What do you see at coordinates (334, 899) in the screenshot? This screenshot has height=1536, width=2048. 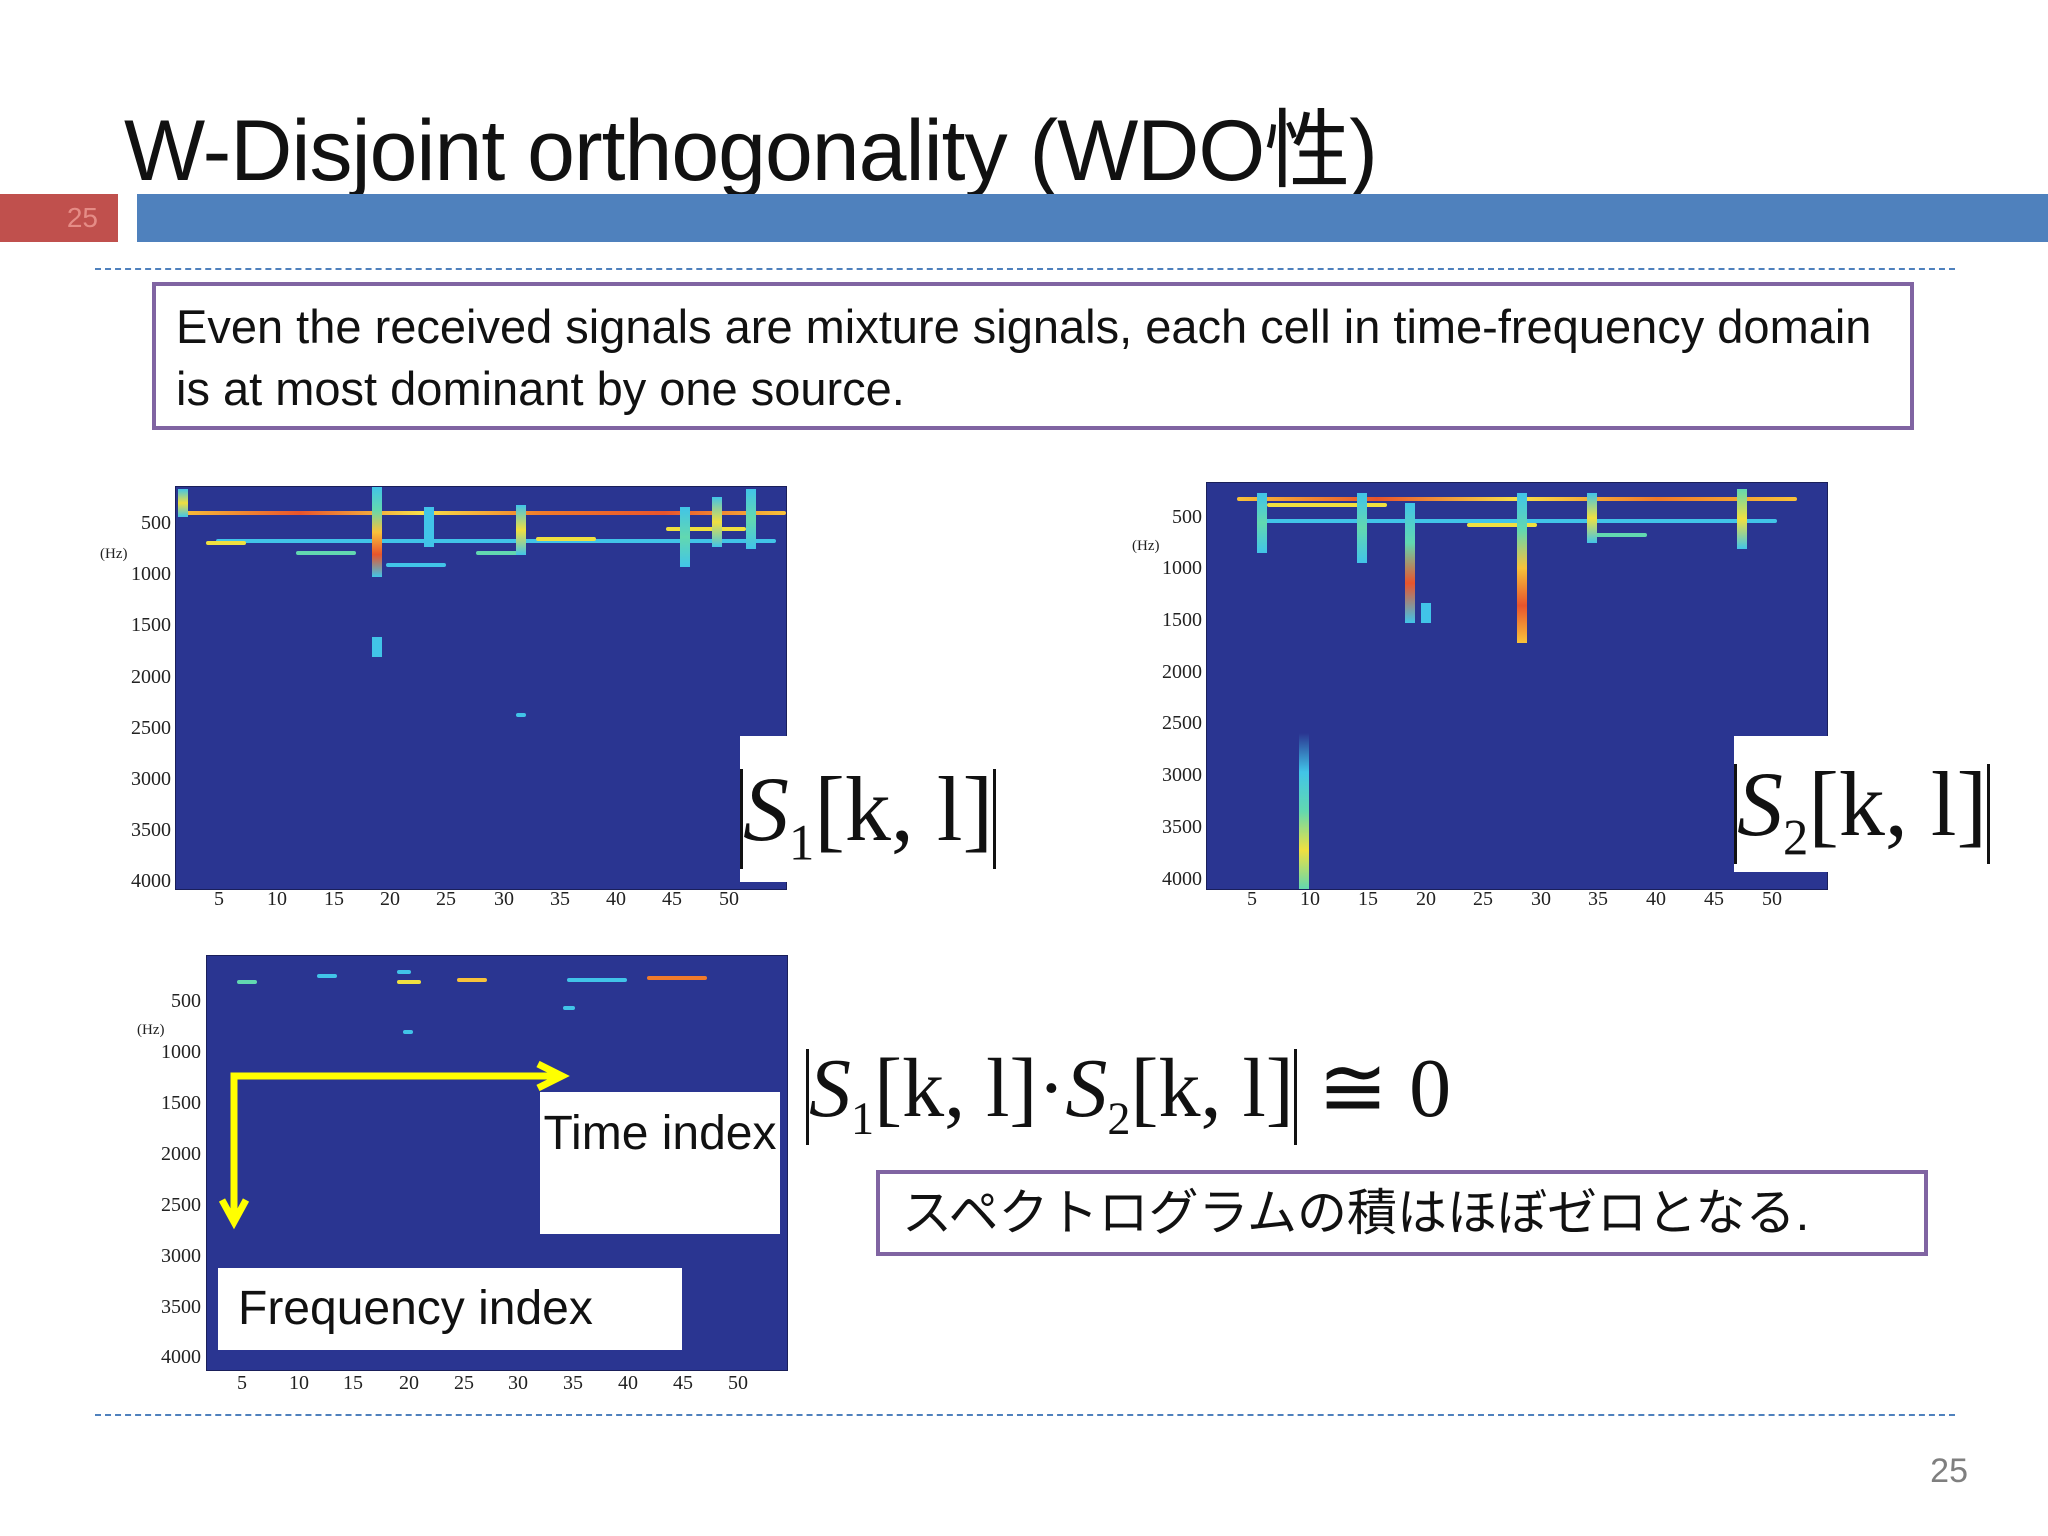 I see `s1-x-tick: 15` at bounding box center [334, 899].